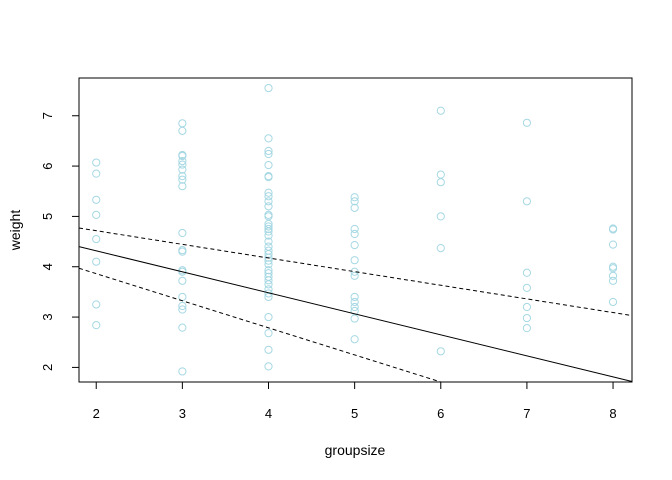 The width and height of the screenshot is (672, 480). Describe the element at coordinates (47, 165) in the screenshot. I see `y-tick-label: 6` at that location.